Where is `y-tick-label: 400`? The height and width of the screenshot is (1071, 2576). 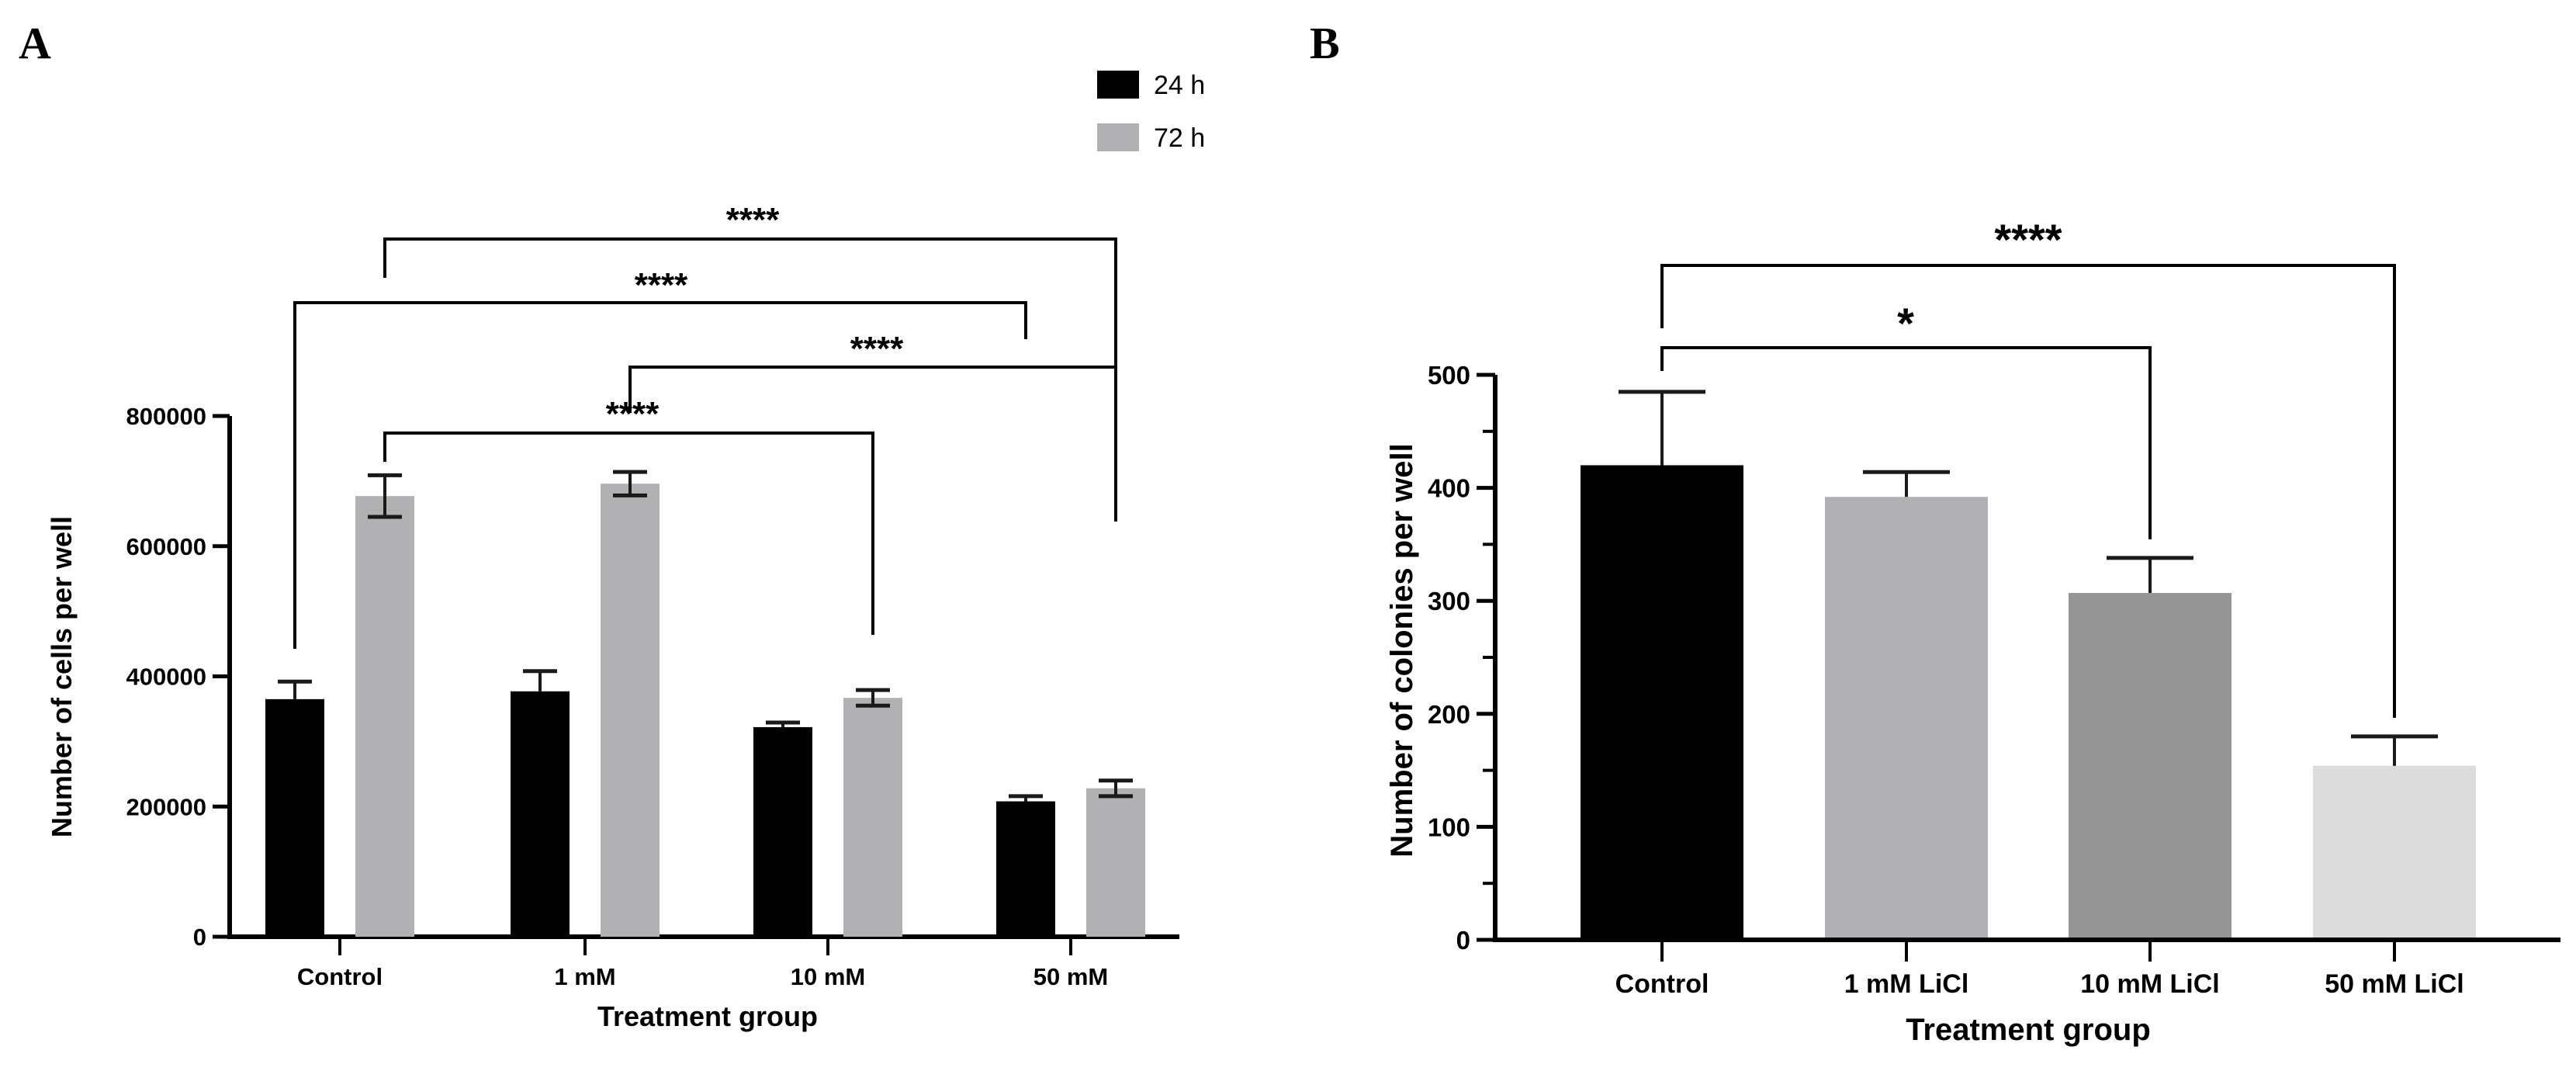 y-tick-label: 400 is located at coordinates (1449, 489).